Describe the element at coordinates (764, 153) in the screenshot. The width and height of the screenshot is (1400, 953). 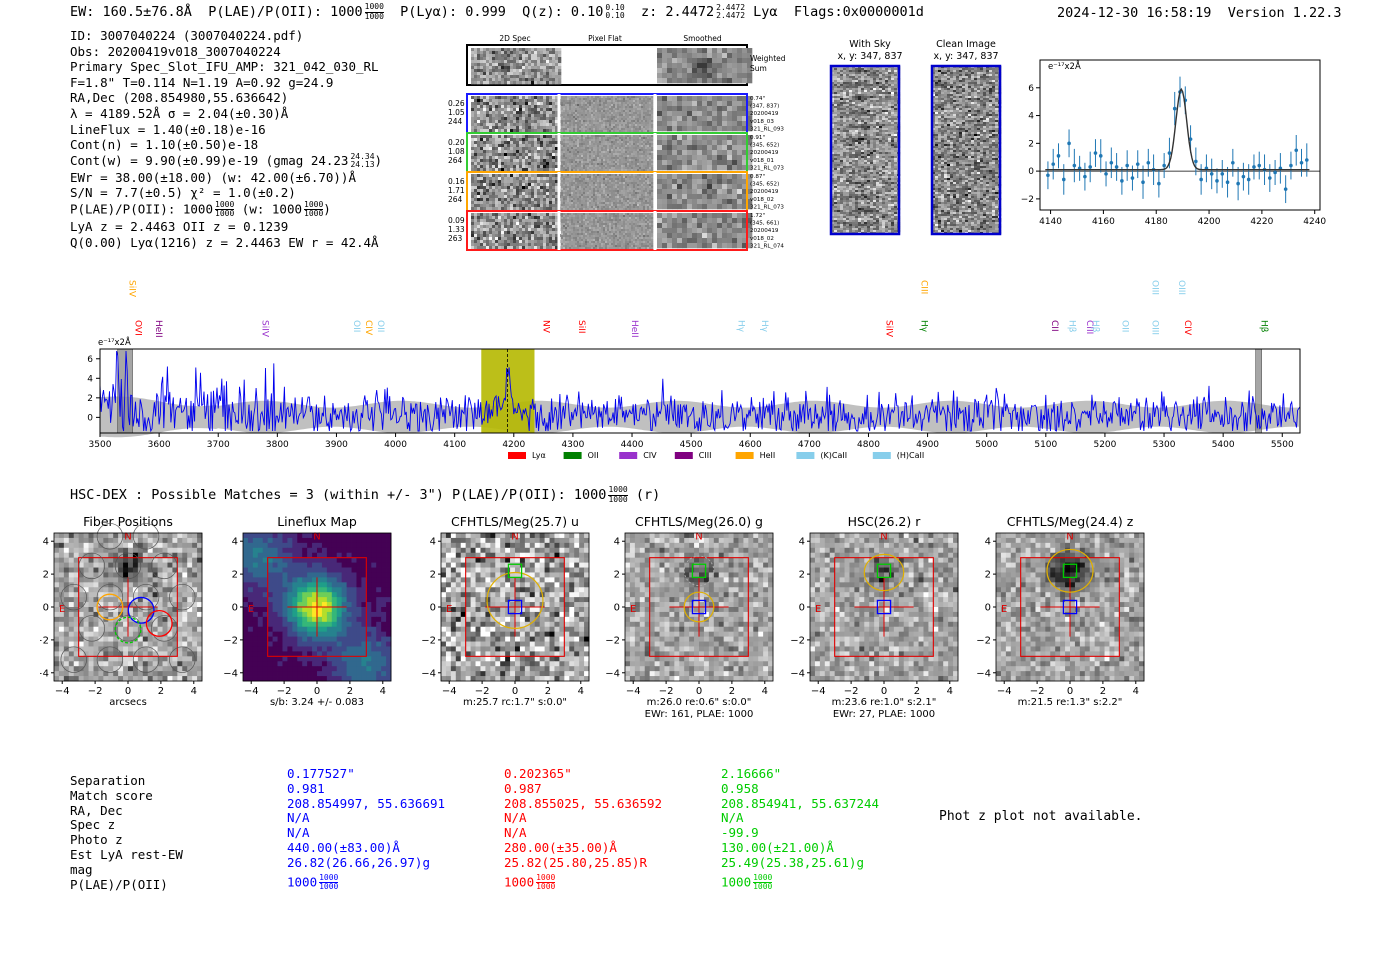
I see `cutout-row-meta: 20200419` at that location.